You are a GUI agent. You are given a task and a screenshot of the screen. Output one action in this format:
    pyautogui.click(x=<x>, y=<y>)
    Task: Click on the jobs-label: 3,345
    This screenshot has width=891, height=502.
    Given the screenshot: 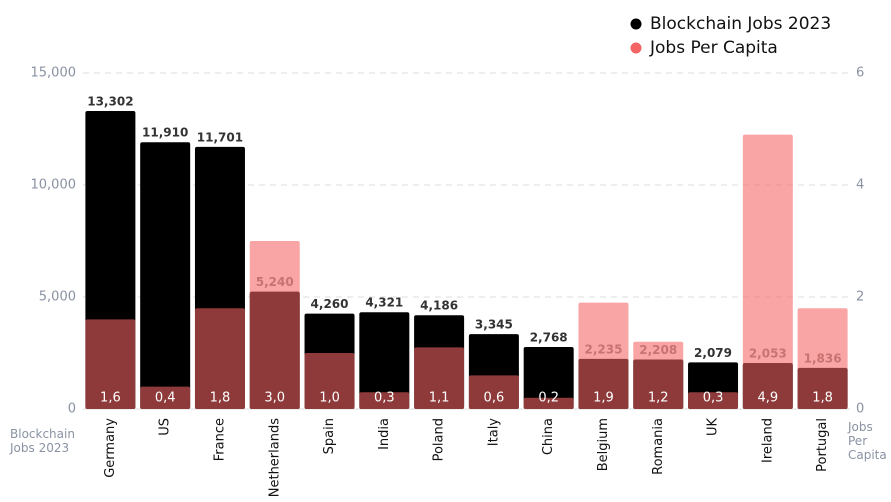 What is the action you would take?
    pyautogui.click(x=494, y=325)
    